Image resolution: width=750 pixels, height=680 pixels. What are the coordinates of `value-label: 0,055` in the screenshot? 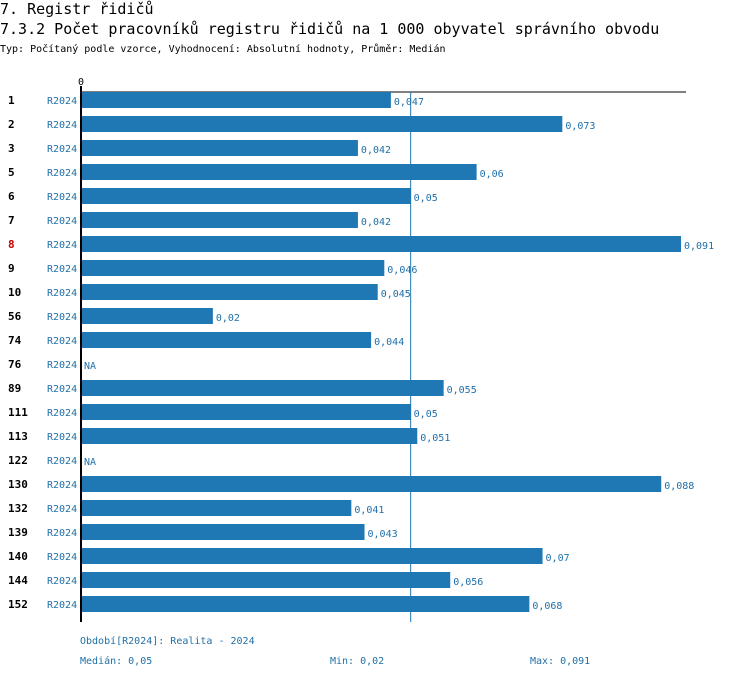 It's located at (462, 390).